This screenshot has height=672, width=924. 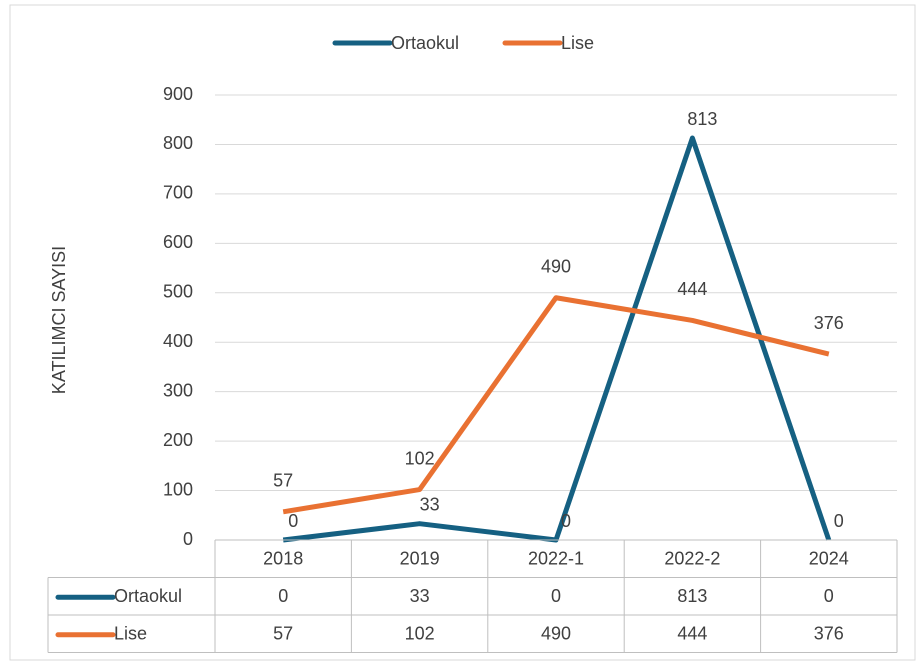 What do you see at coordinates (420, 458) in the screenshot?
I see `data-label: 102` at bounding box center [420, 458].